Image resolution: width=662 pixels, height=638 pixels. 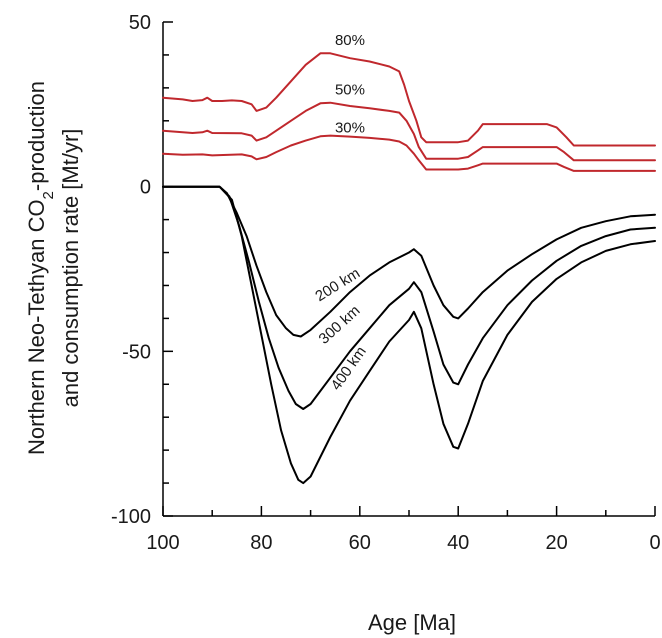 What do you see at coordinates (36, 327) in the screenshot?
I see `y-axis-title-part-a: Northern Neo-Tethyan CO` at bounding box center [36, 327].